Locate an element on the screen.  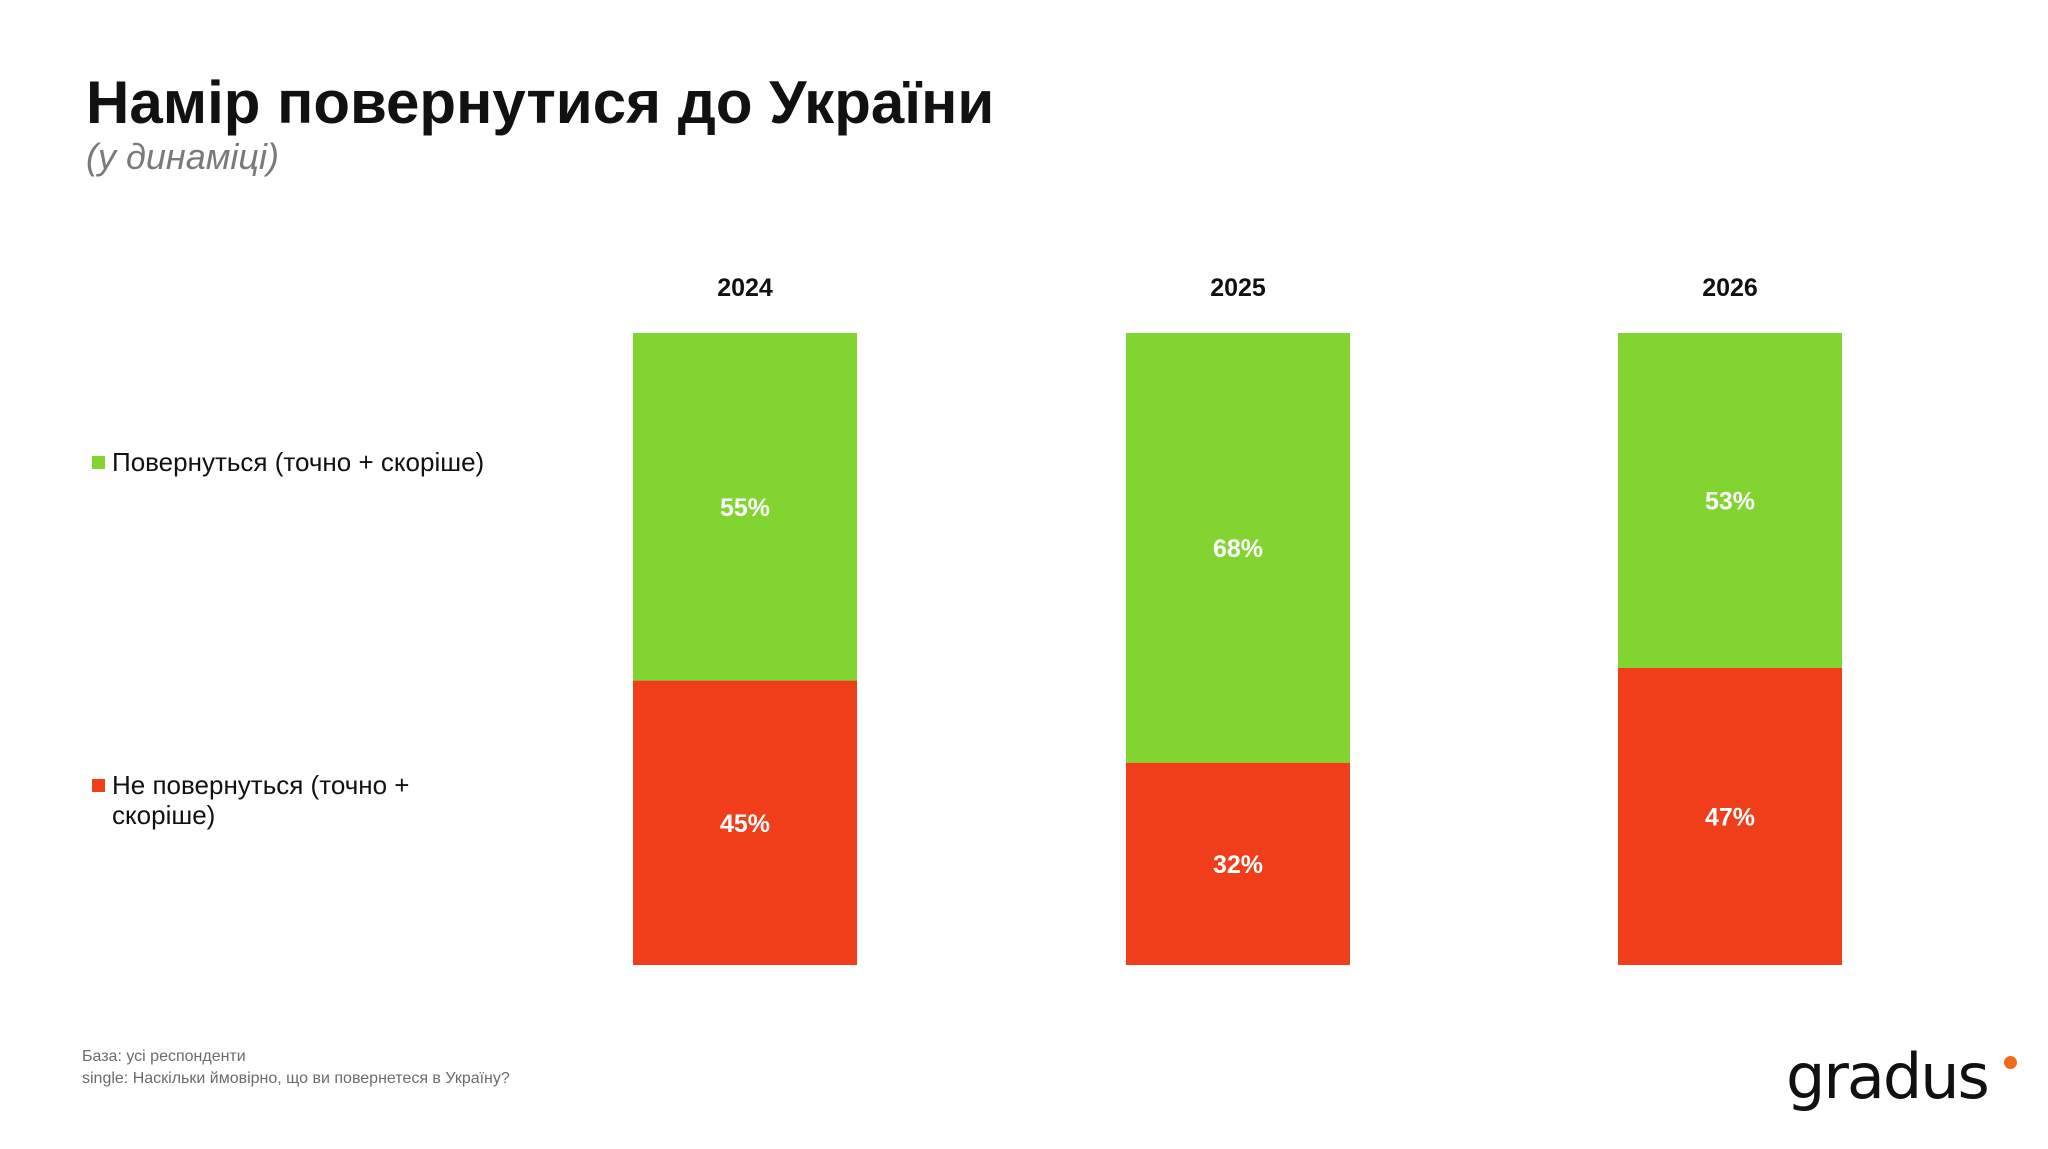
page-subtitle: (у динаміці) is located at coordinates (182, 156).